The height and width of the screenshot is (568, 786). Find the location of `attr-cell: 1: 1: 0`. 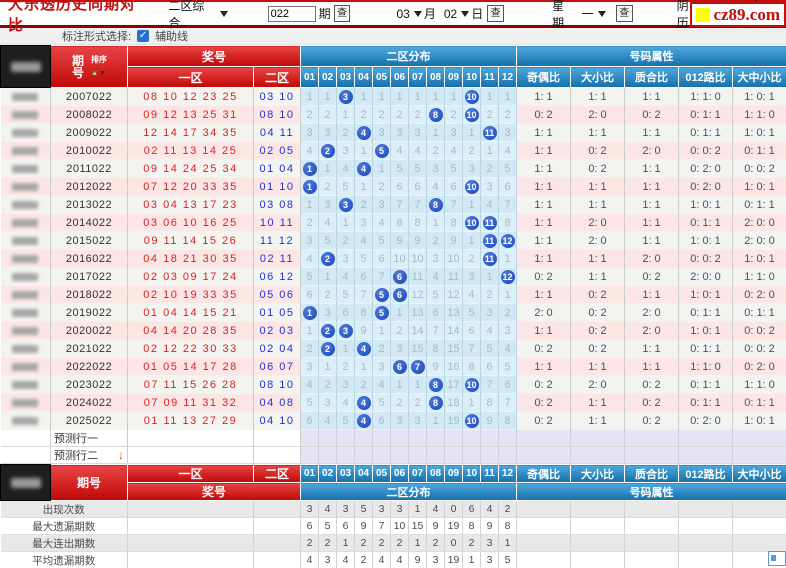

attr-cell: 1: 1: 0 is located at coordinates (759, 384).